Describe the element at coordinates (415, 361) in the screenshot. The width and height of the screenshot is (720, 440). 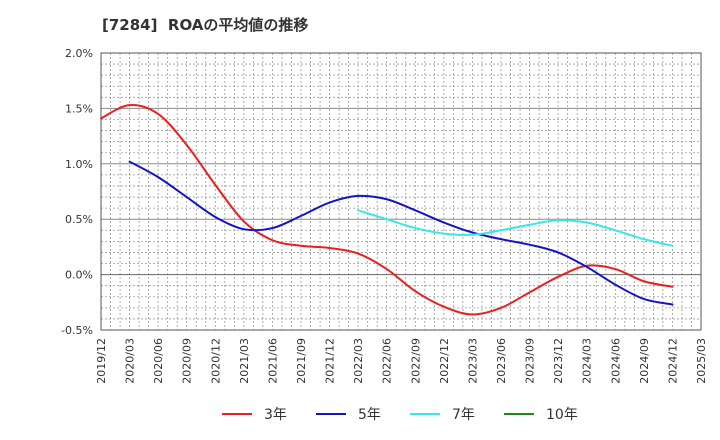
I see `x-tick-label: 2022/09` at that location.